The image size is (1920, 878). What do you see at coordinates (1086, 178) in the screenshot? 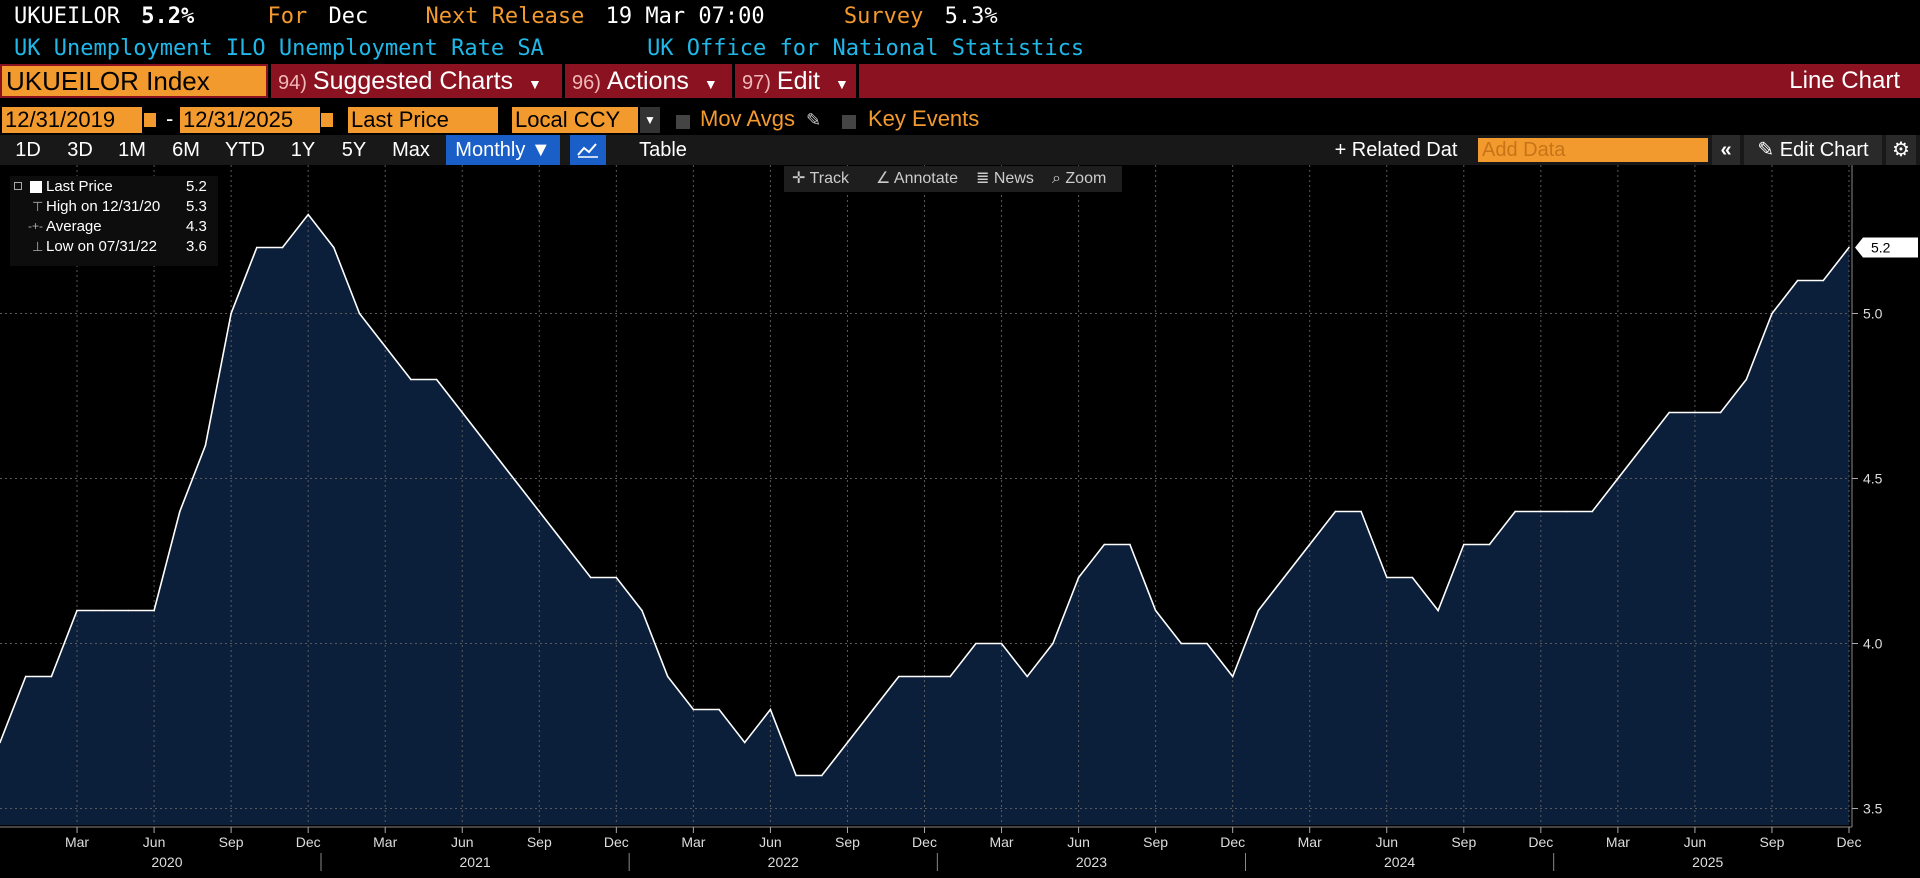
I see `zoom-label: Zoom` at bounding box center [1086, 178].